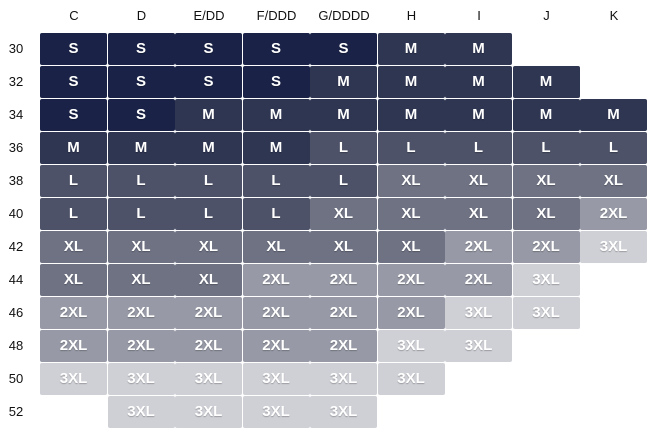  Describe the element at coordinates (16, 279) in the screenshot. I see `band-size-header: 44` at that location.